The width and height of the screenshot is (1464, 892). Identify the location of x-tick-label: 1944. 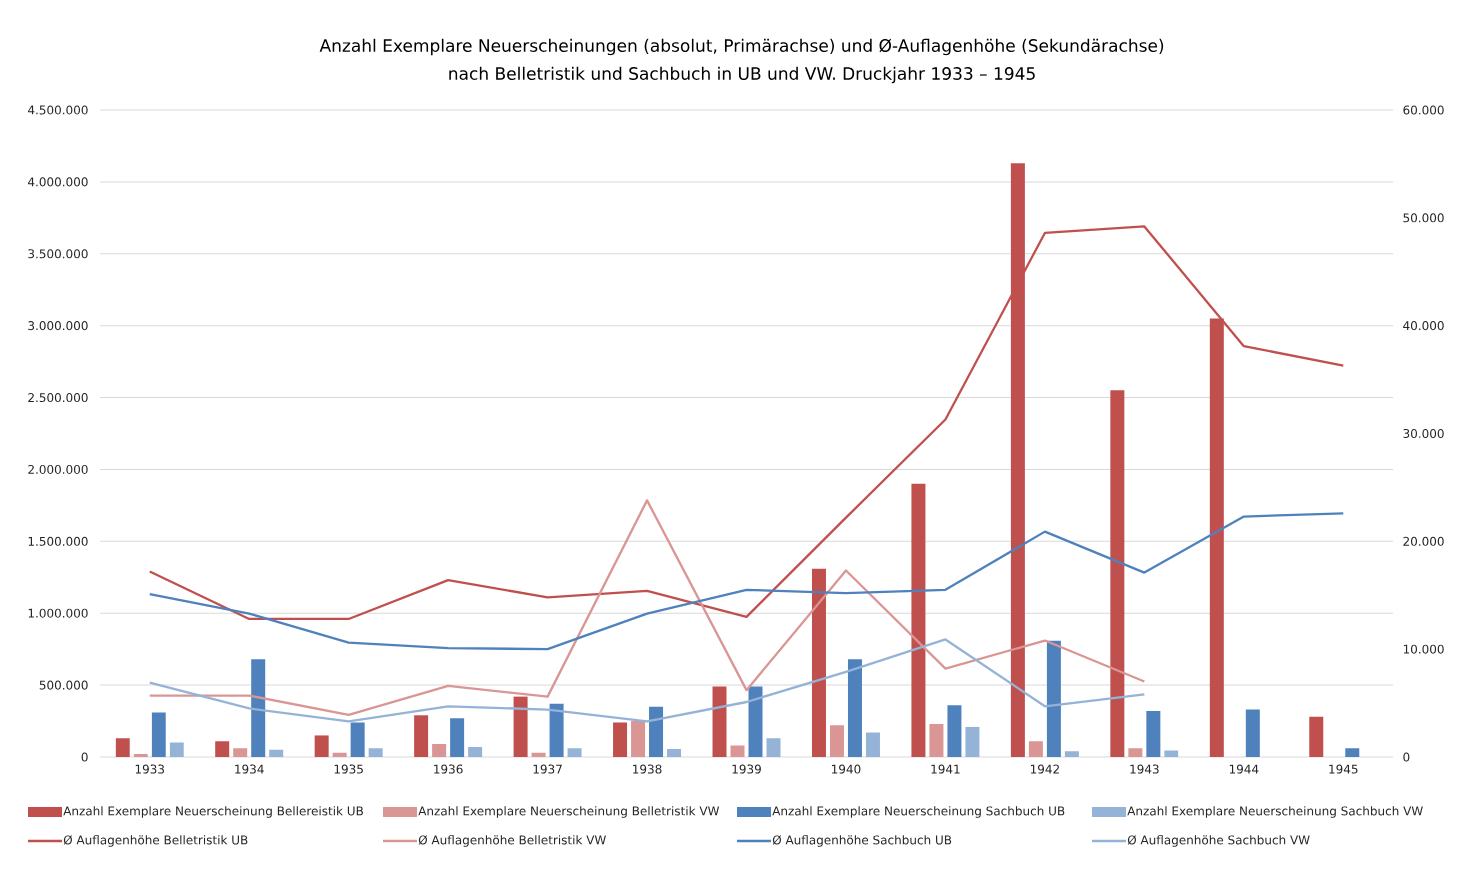
(1244, 769).